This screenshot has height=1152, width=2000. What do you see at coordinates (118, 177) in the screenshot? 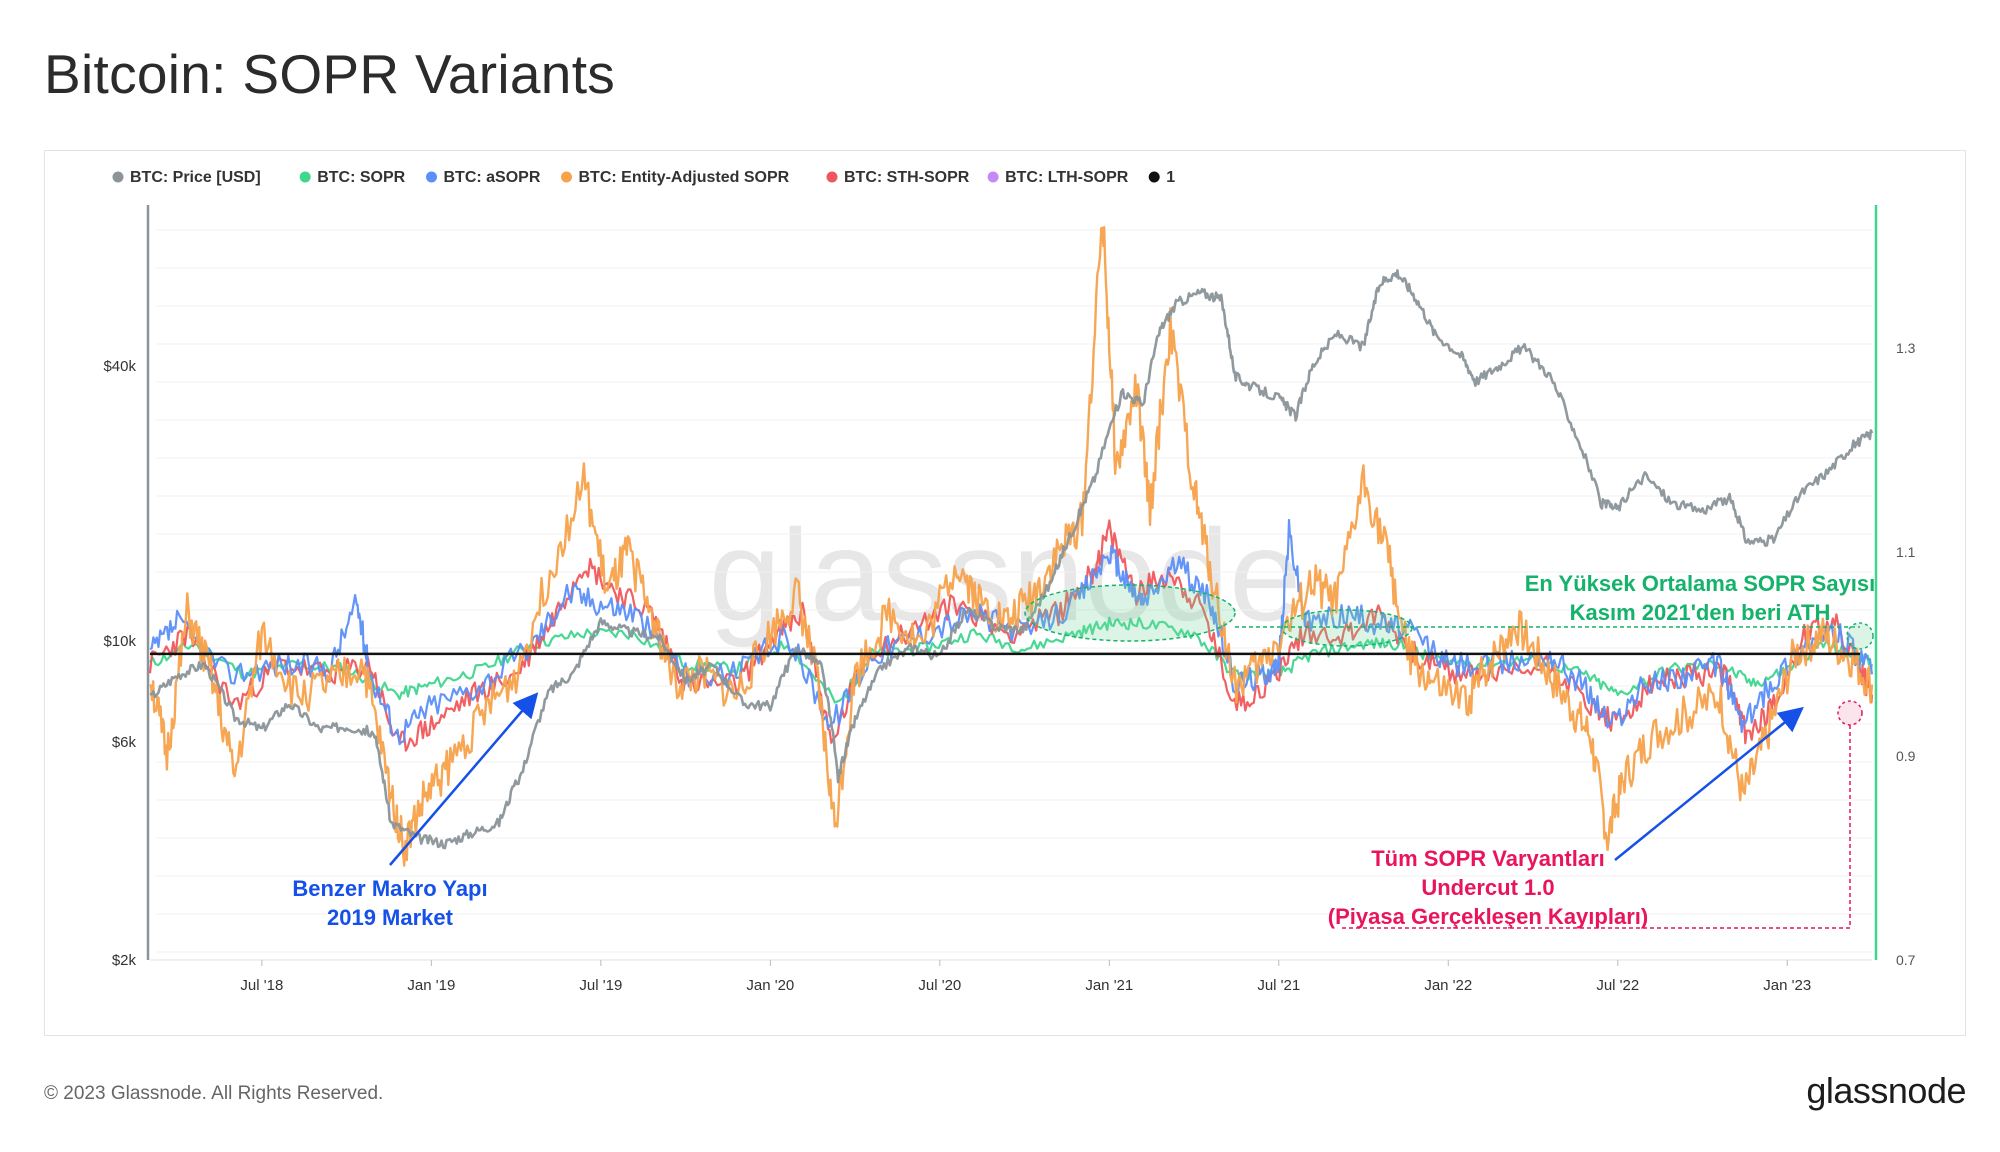
I see `legend-dot-price` at bounding box center [118, 177].